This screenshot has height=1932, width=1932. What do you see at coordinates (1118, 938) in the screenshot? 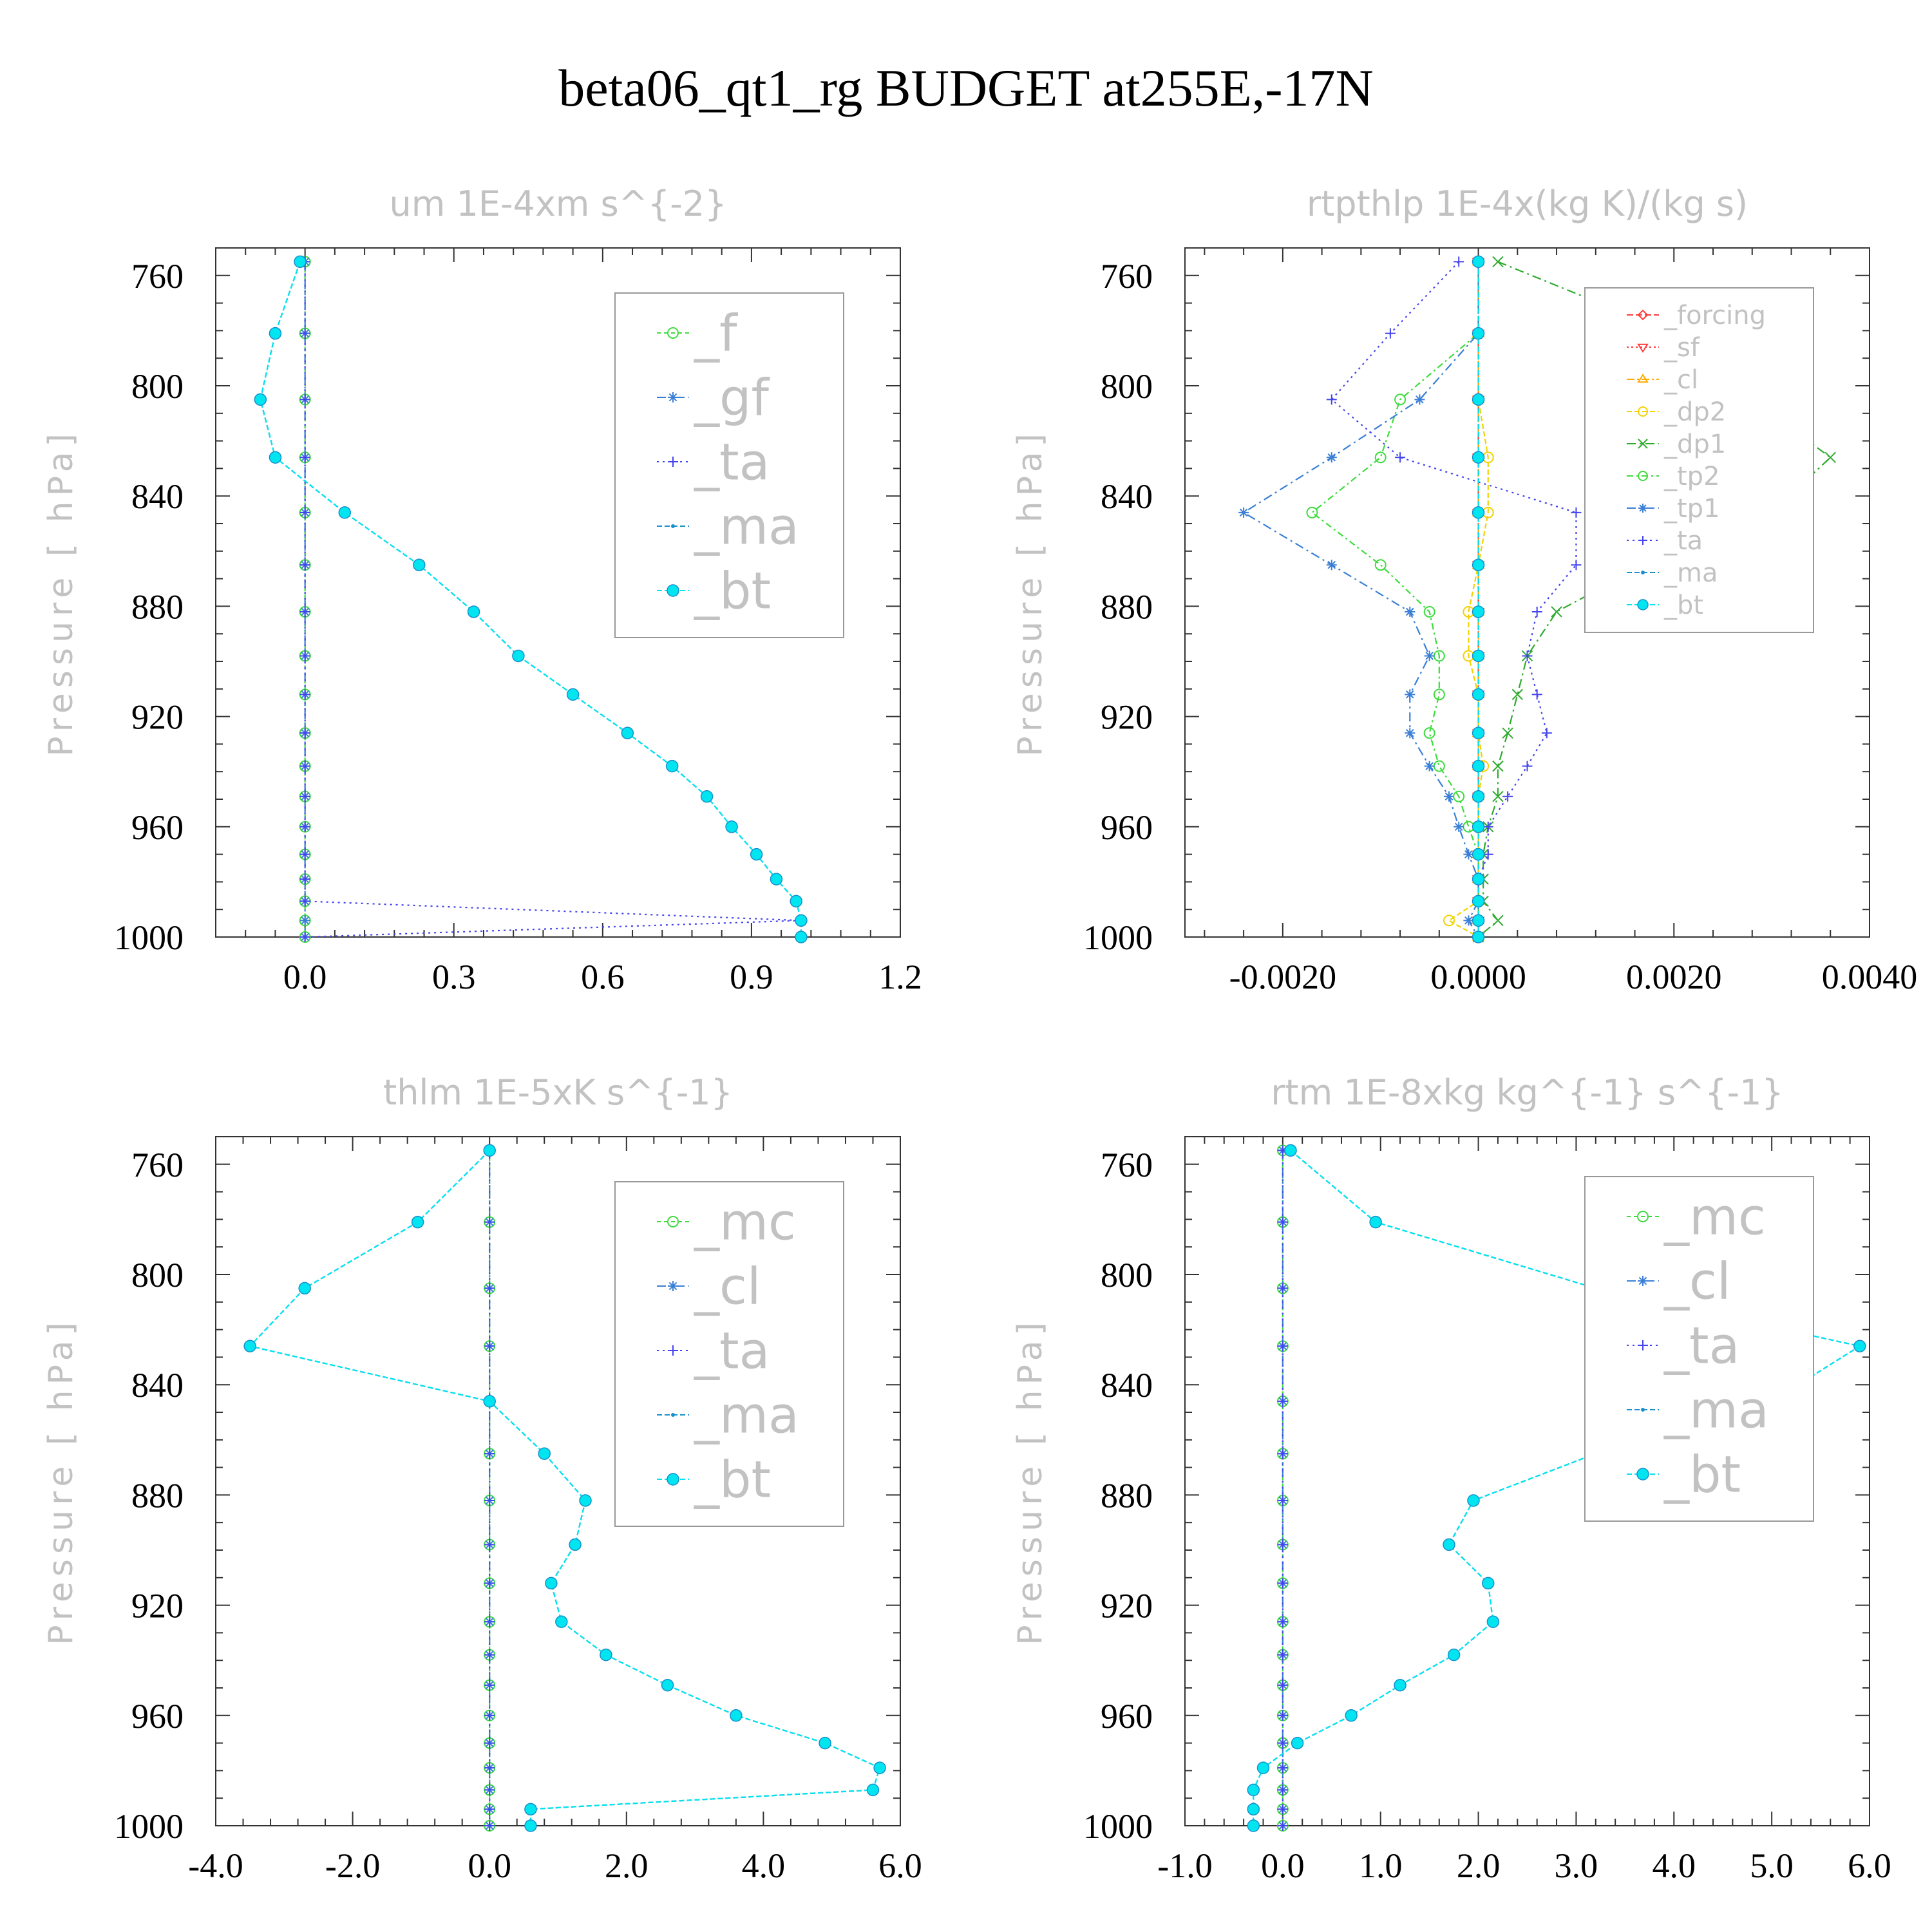
I see `y-tick-label: 1000` at bounding box center [1118, 938].